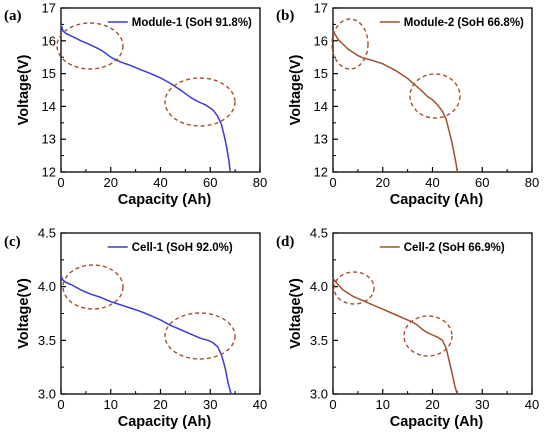  What do you see at coordinates (285, 16) in the screenshot?
I see `panel-label: (b)` at bounding box center [285, 16].